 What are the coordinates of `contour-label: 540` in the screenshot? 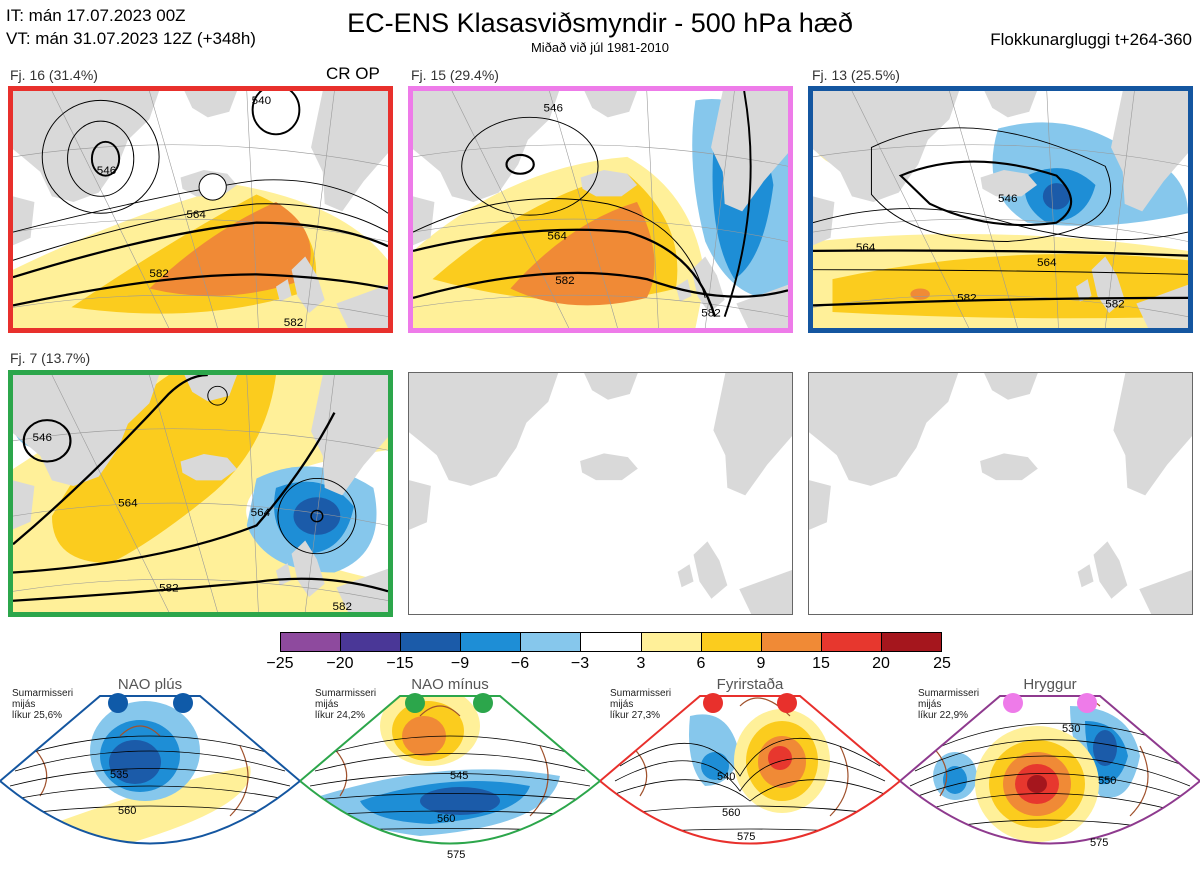 It's located at (261, 101).